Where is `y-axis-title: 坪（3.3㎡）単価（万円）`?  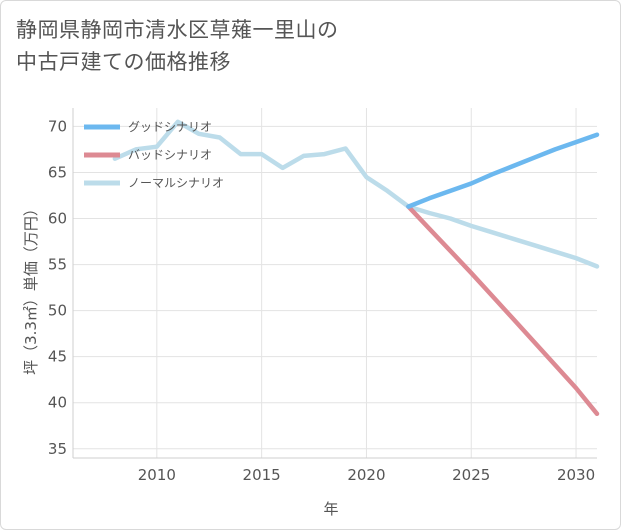 y-axis-title: 坪（3.3㎡）単価（万円） is located at coordinates (31, 288).